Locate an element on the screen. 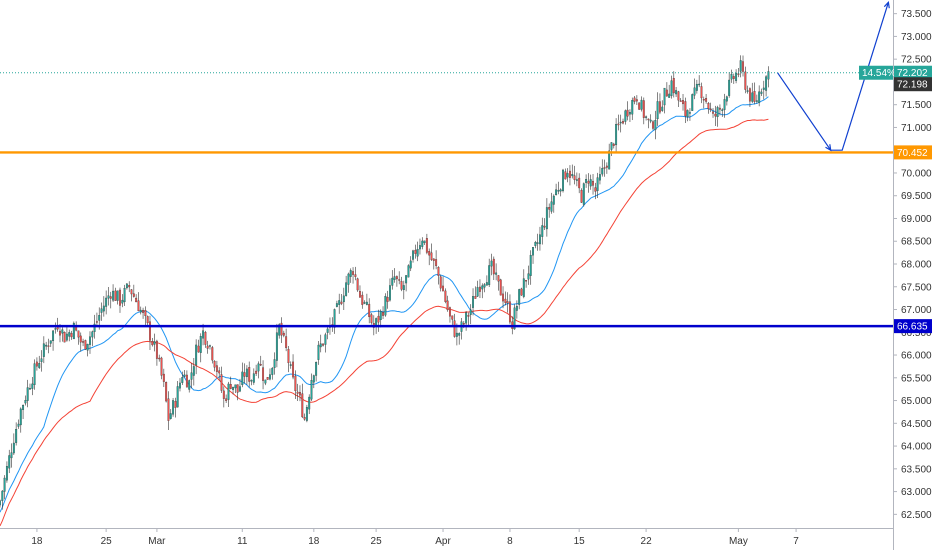  time-tick-label: 25 is located at coordinates (377, 541).